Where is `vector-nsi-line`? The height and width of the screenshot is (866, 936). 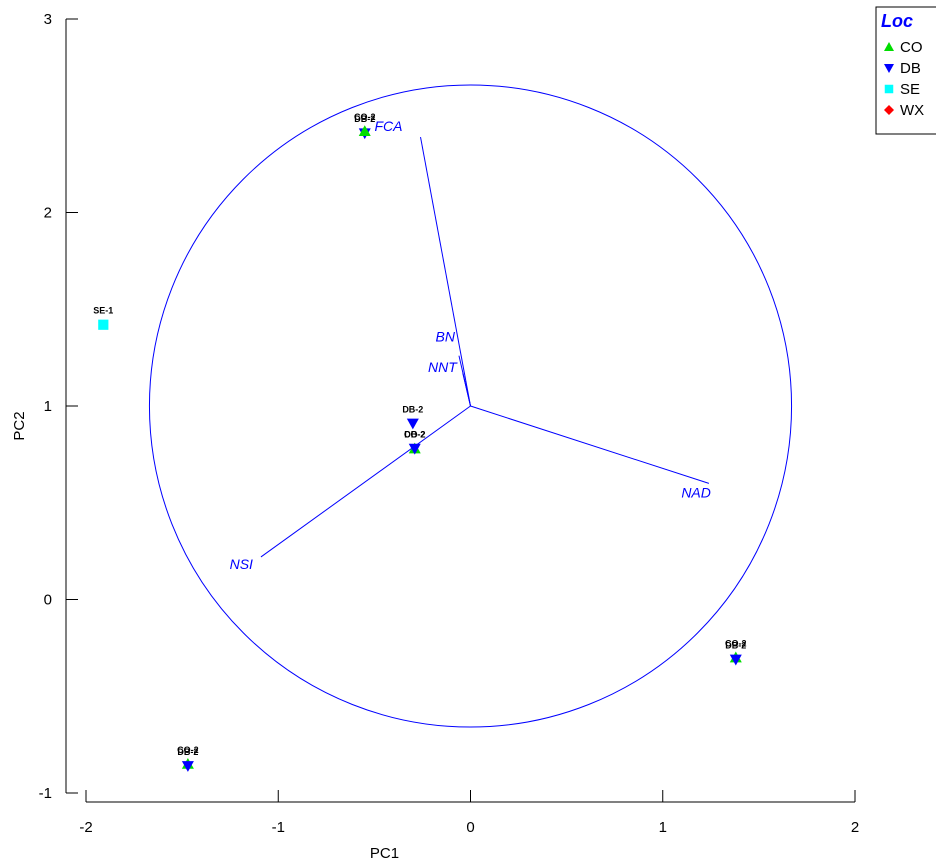 vector-nsi-line is located at coordinates (365, 481).